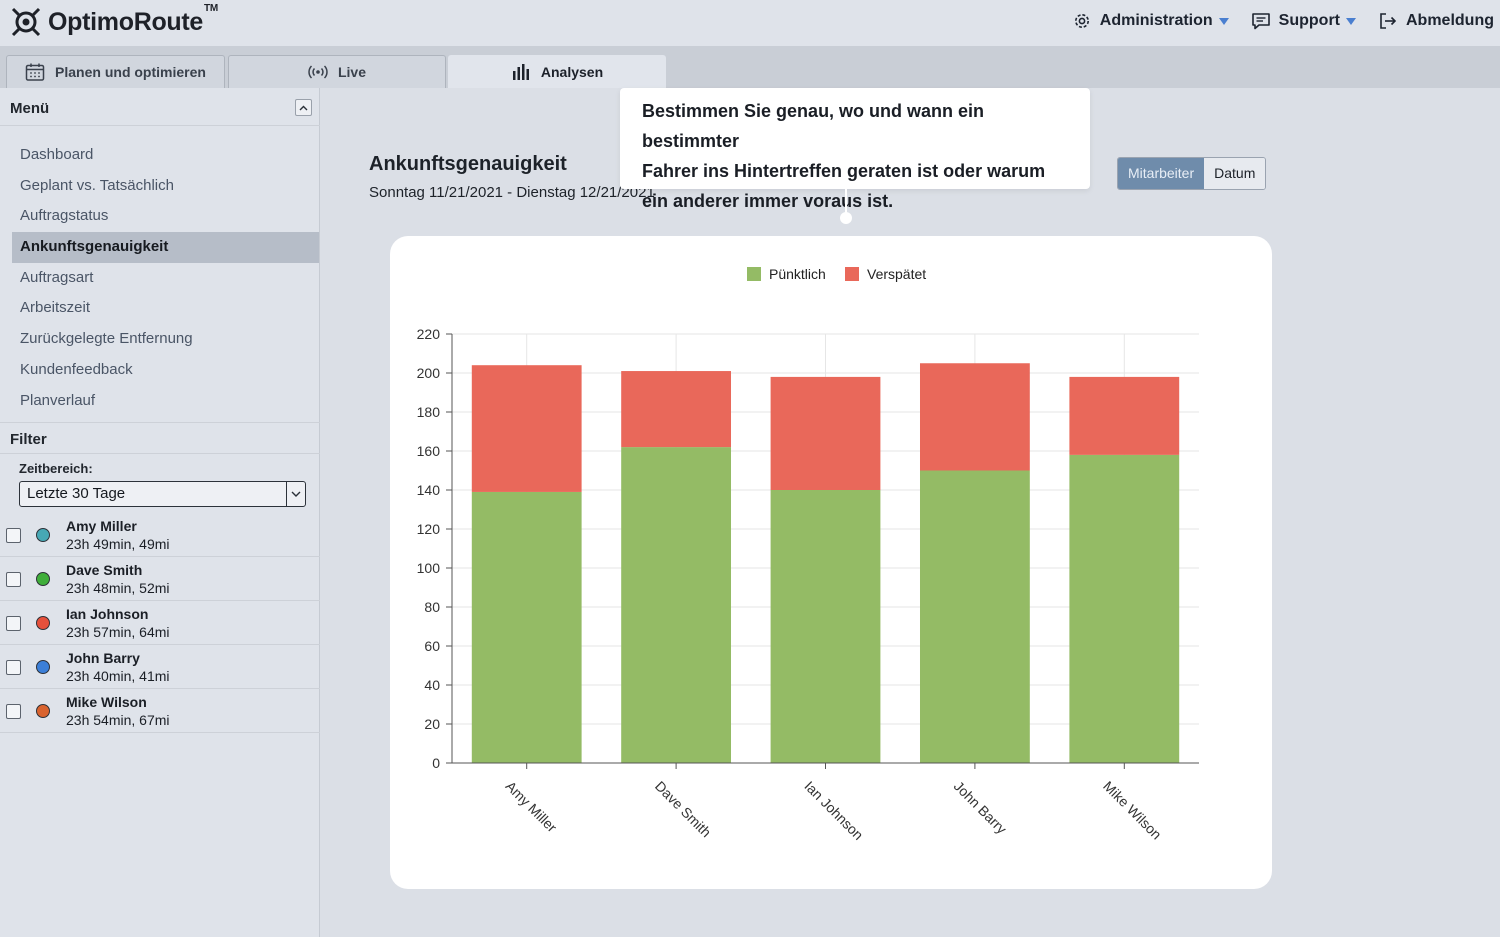 The height and width of the screenshot is (937, 1500). Describe the element at coordinates (107, 614) in the screenshot. I see `driver-name: Ian Johnson` at that location.